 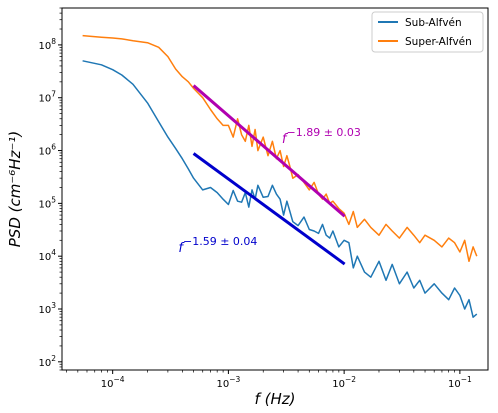 What do you see at coordinates (438, 42) in the screenshot?
I see `legend-label-super-alfven: Super-Alfvén` at bounding box center [438, 42].